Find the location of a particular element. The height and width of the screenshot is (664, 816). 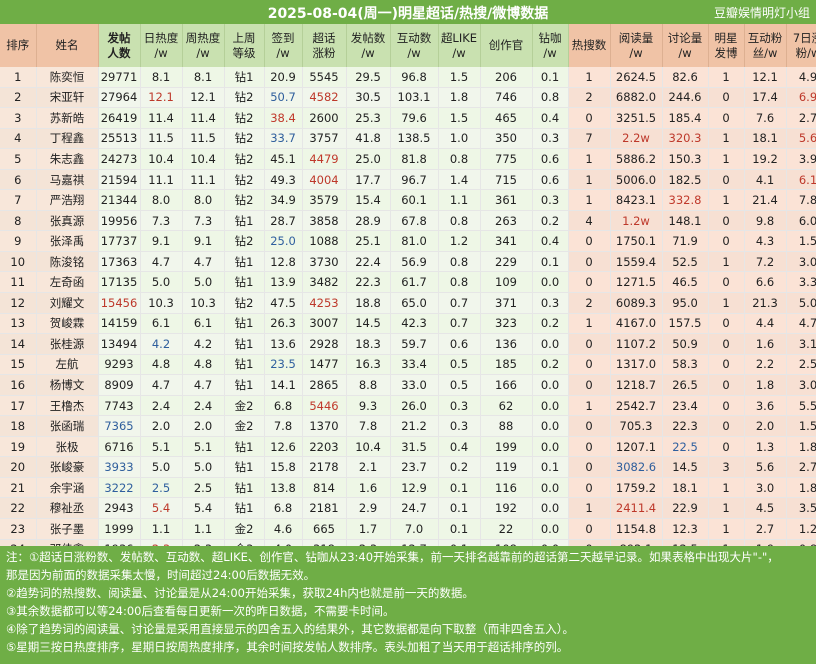

table-cell: 1.8 is located at coordinates (801, 488).